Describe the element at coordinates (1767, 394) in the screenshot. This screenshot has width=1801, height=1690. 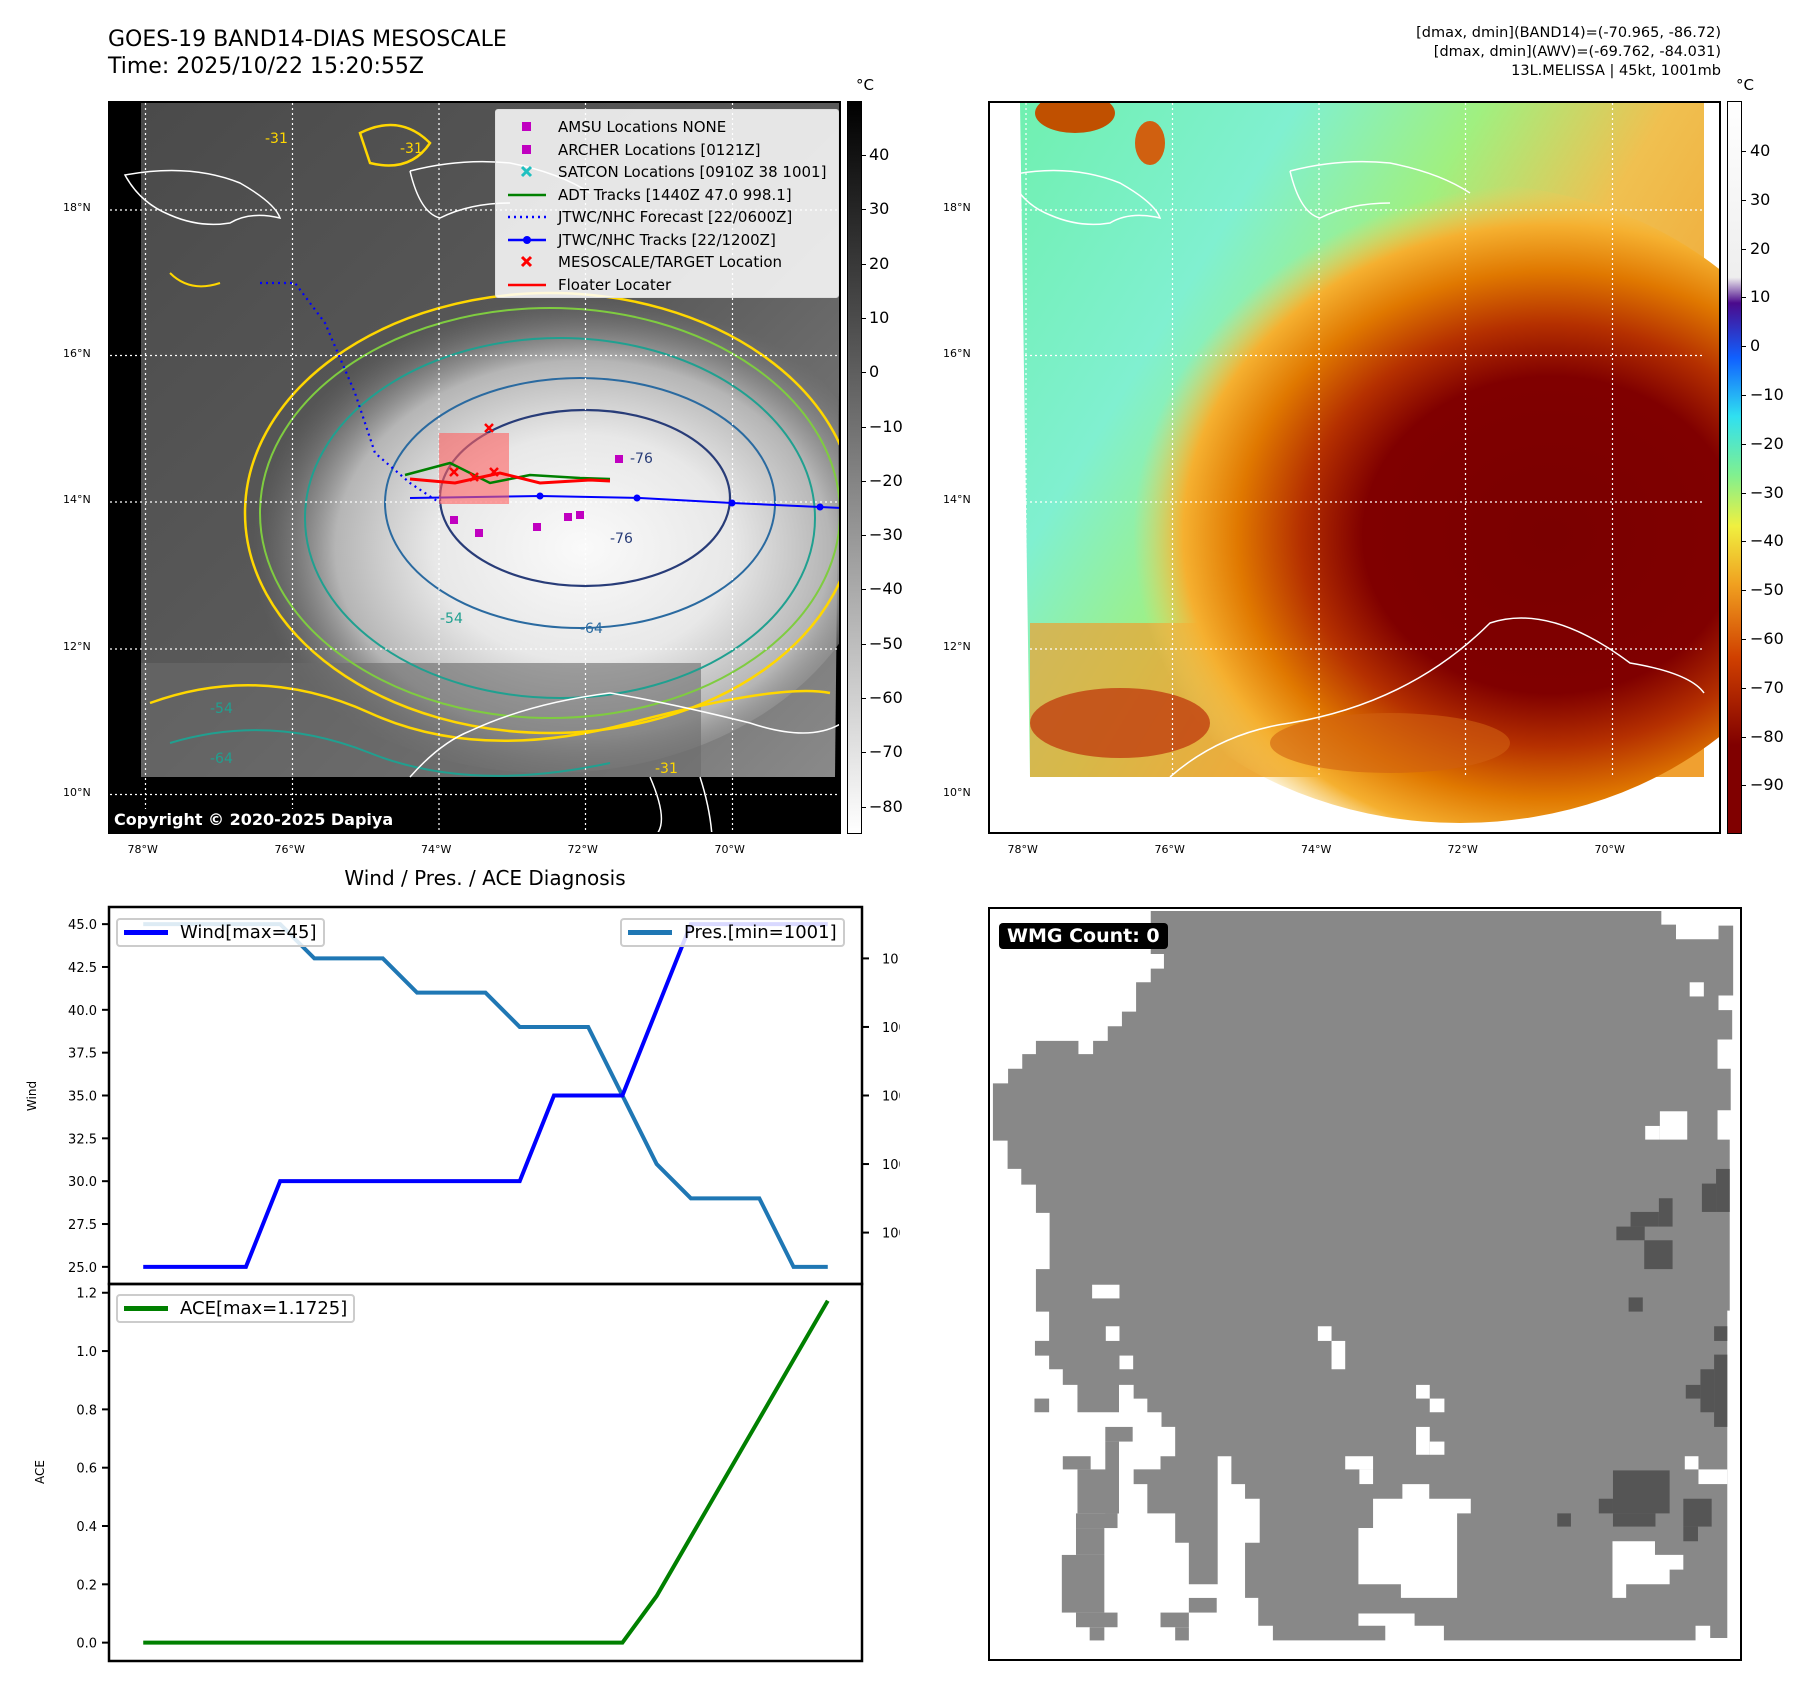
I see `colorbar-tick-label: −10` at that location.